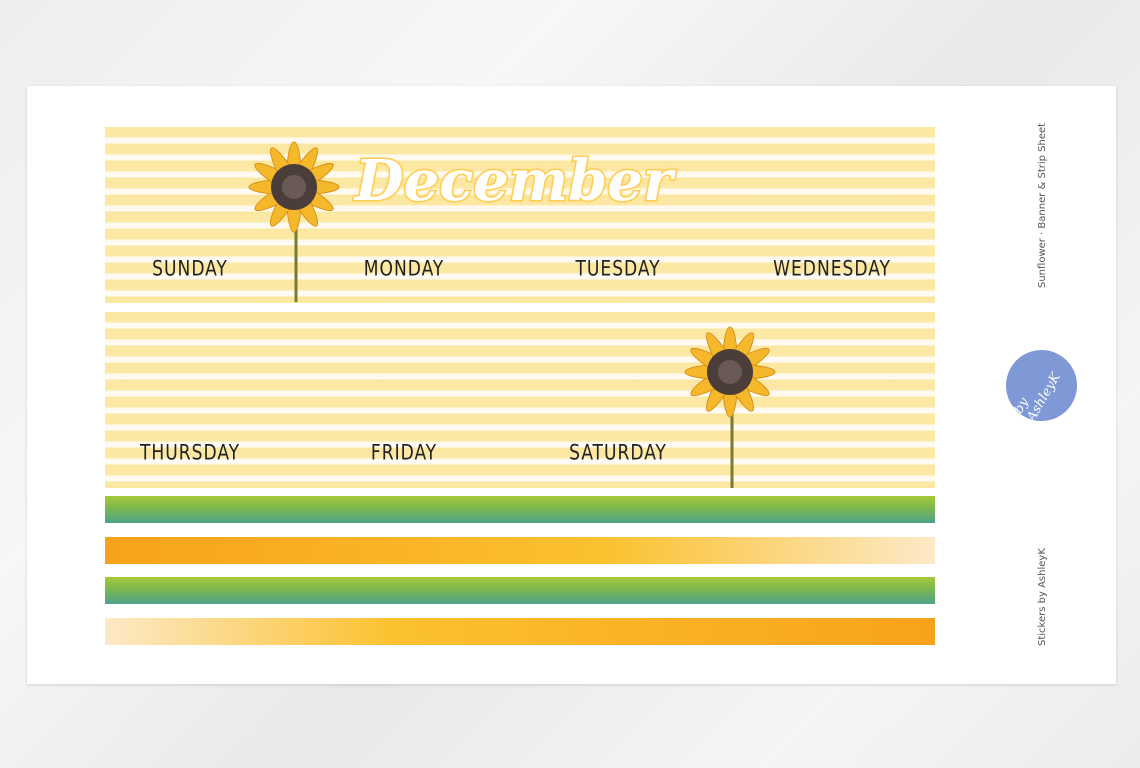 The width and height of the screenshot is (1140, 768). What do you see at coordinates (1042, 205) in the screenshot?
I see `product-caption: Sunflower · Banner & Strip Sheet` at bounding box center [1042, 205].